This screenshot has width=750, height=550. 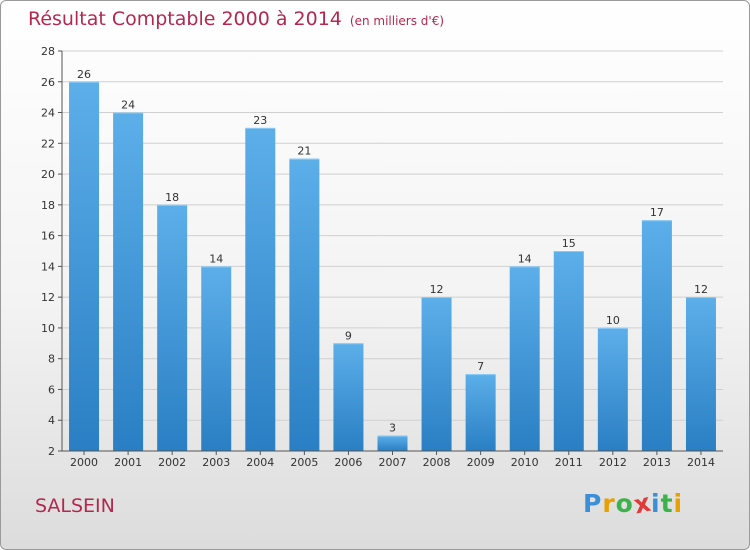 What do you see at coordinates (185, 19) in the screenshot?
I see `chart-title: Résultat Comptable 2000 à 2014` at bounding box center [185, 19].